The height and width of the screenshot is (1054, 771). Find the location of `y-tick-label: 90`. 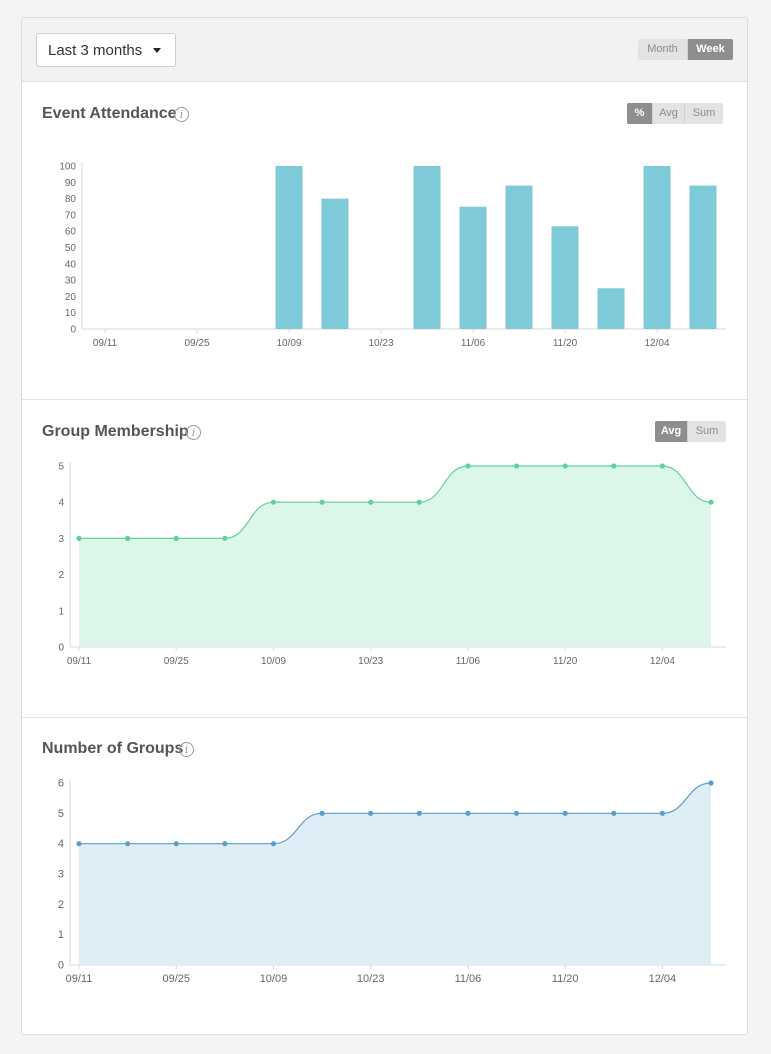

y-tick-label: 90 is located at coordinates (71, 183).